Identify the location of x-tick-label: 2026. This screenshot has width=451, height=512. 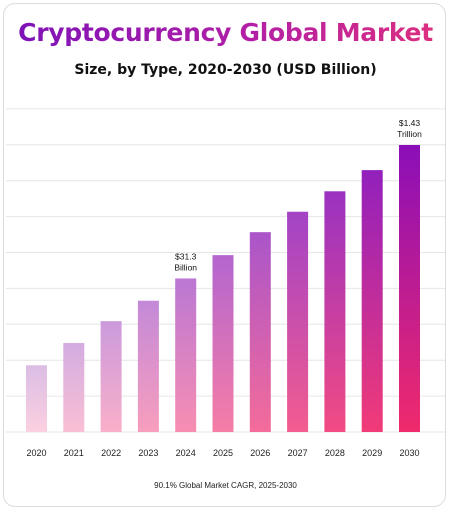
(260, 453).